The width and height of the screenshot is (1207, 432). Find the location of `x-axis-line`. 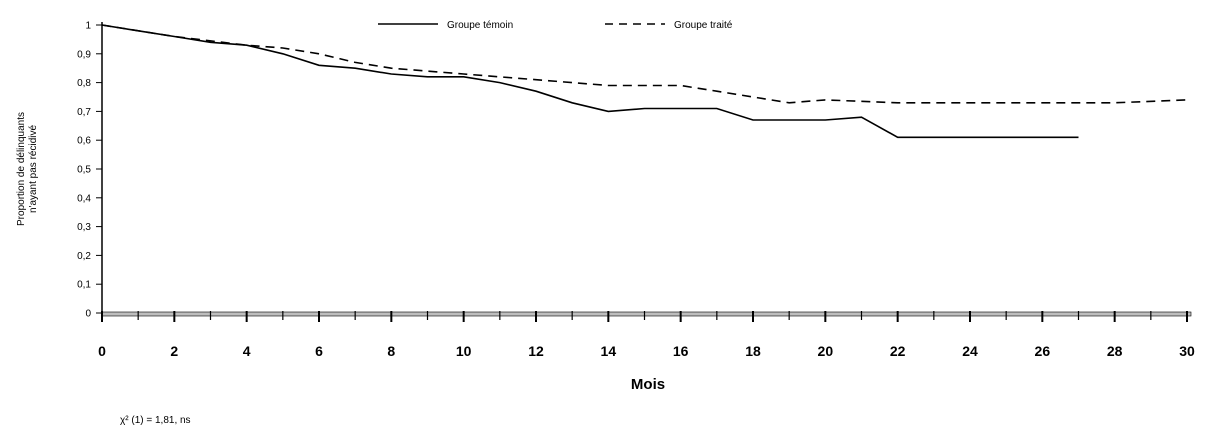

x-axis-line is located at coordinates (646, 314).